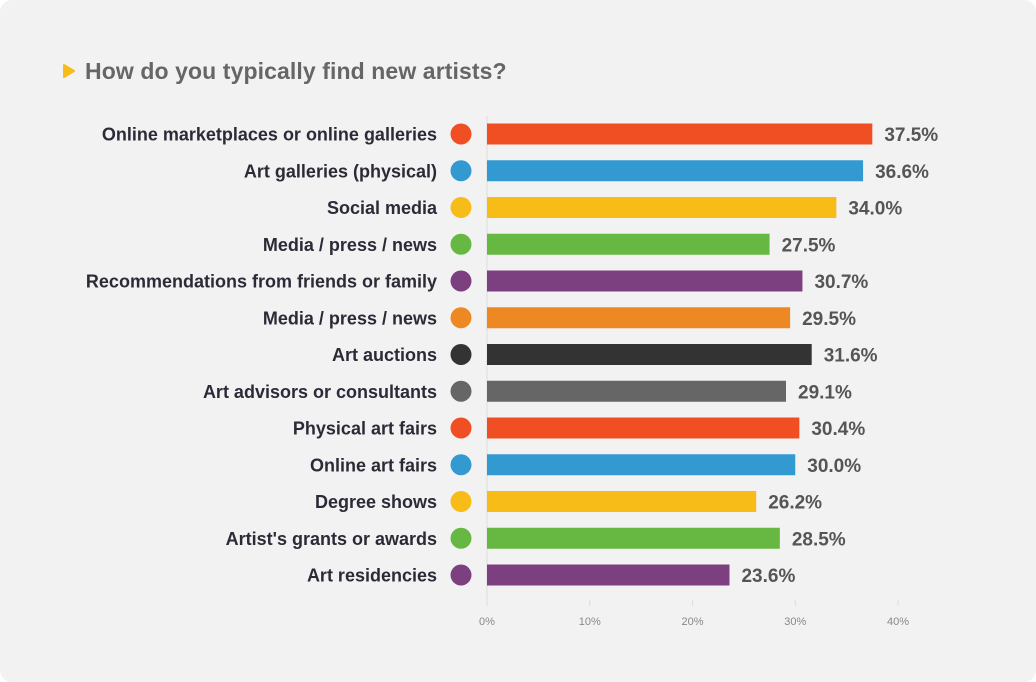 The height and width of the screenshot is (682, 1036). I want to click on category-label: Social media, so click(382, 208).